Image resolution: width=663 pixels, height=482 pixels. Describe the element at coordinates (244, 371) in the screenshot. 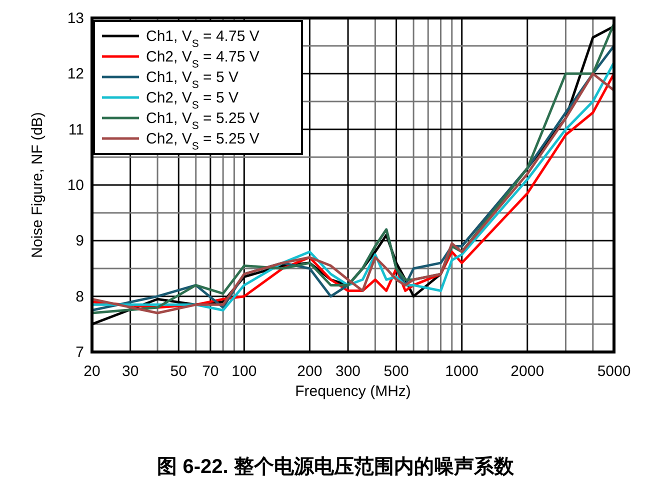

I see `x-tick-label: 100` at that location.